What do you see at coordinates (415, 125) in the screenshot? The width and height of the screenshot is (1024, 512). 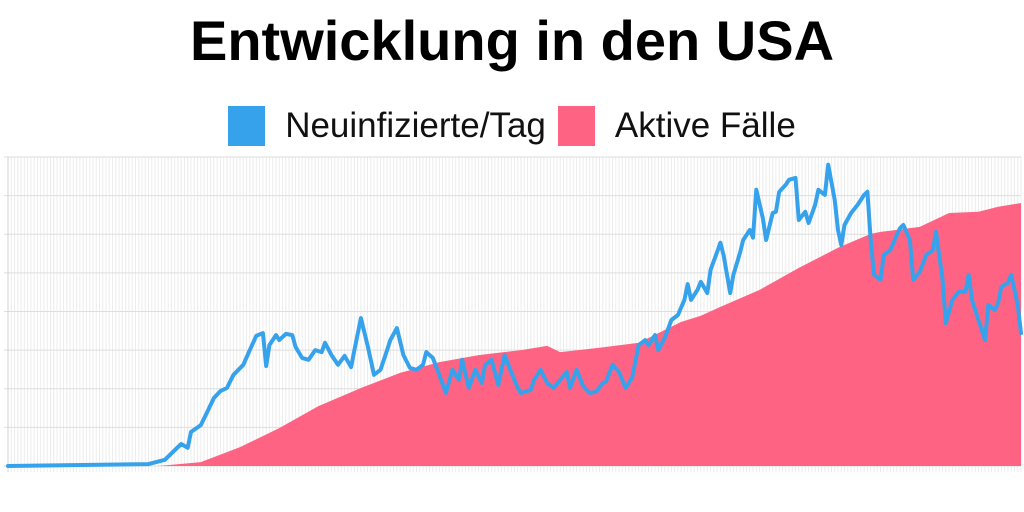 I see `legend-label-new-infections: Neuinfizierte/Tag` at bounding box center [415, 125].